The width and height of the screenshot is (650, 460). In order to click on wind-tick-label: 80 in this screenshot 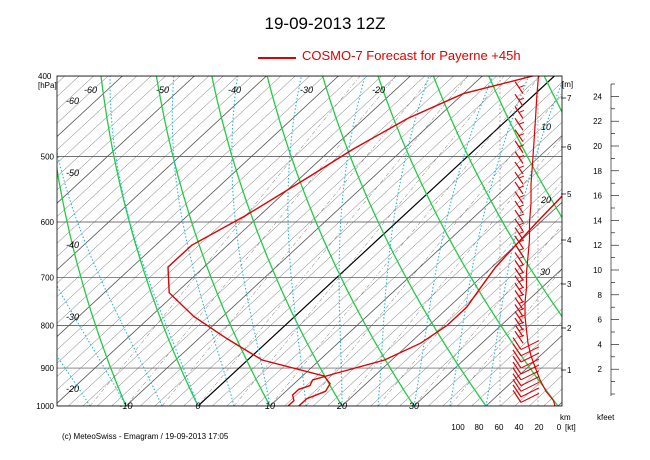, I will do `click(479, 427)`.